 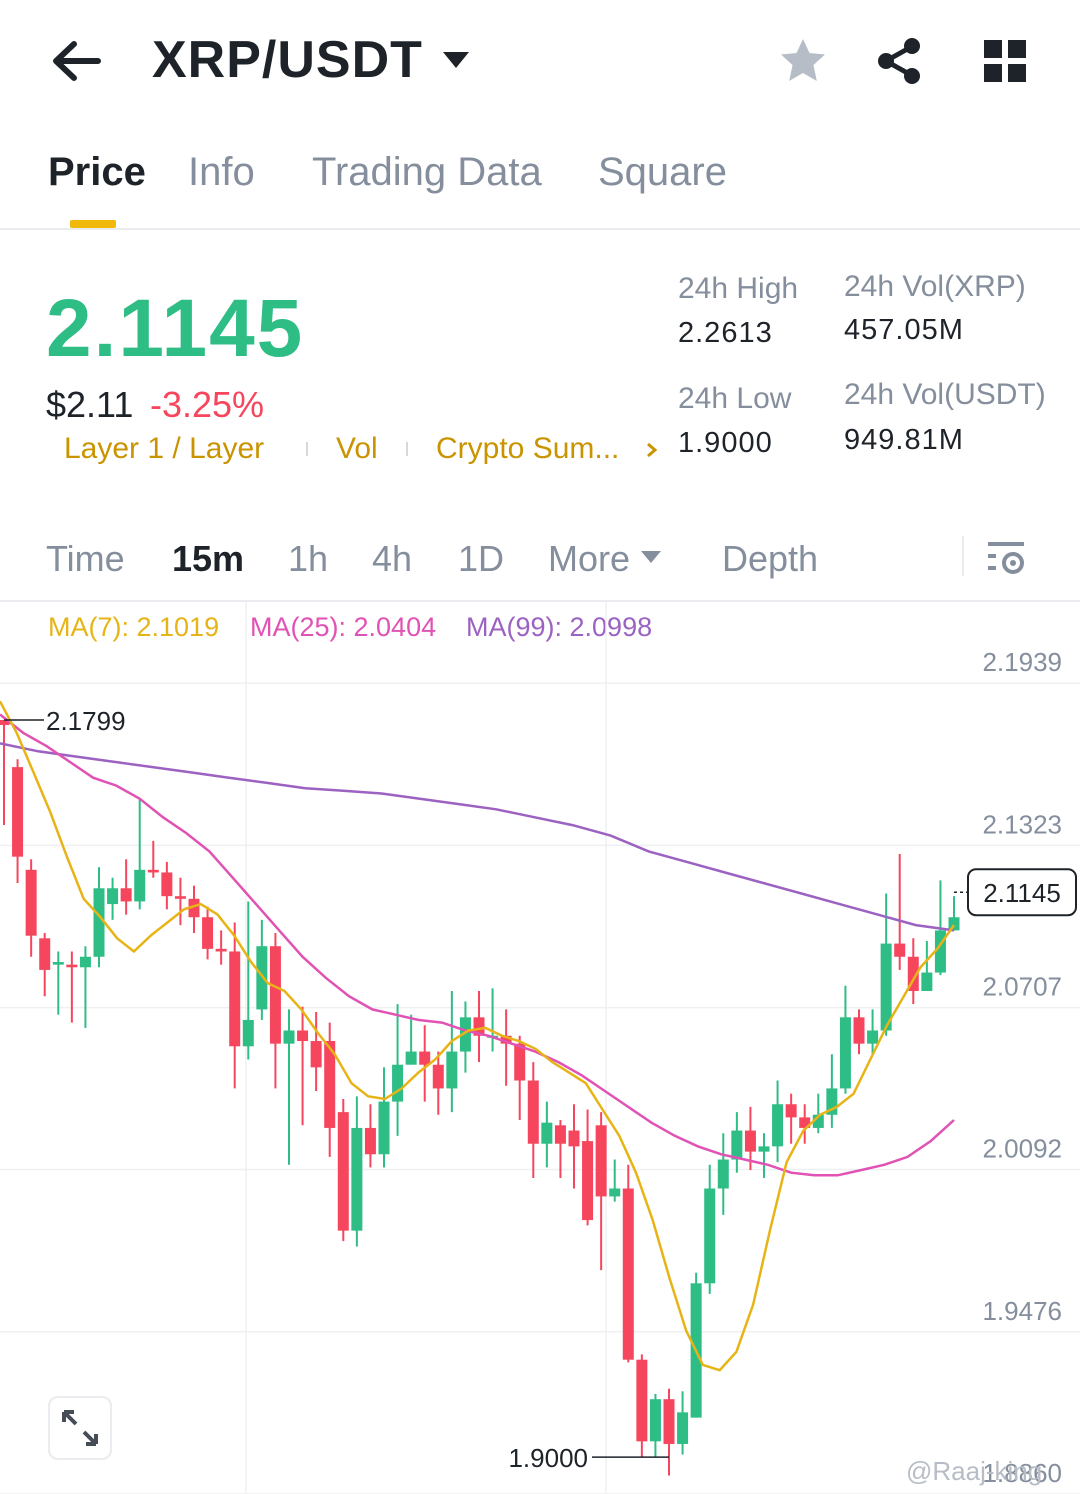 What do you see at coordinates (1022, 824) in the screenshot?
I see `y-tick-label: 2.1323` at bounding box center [1022, 824].